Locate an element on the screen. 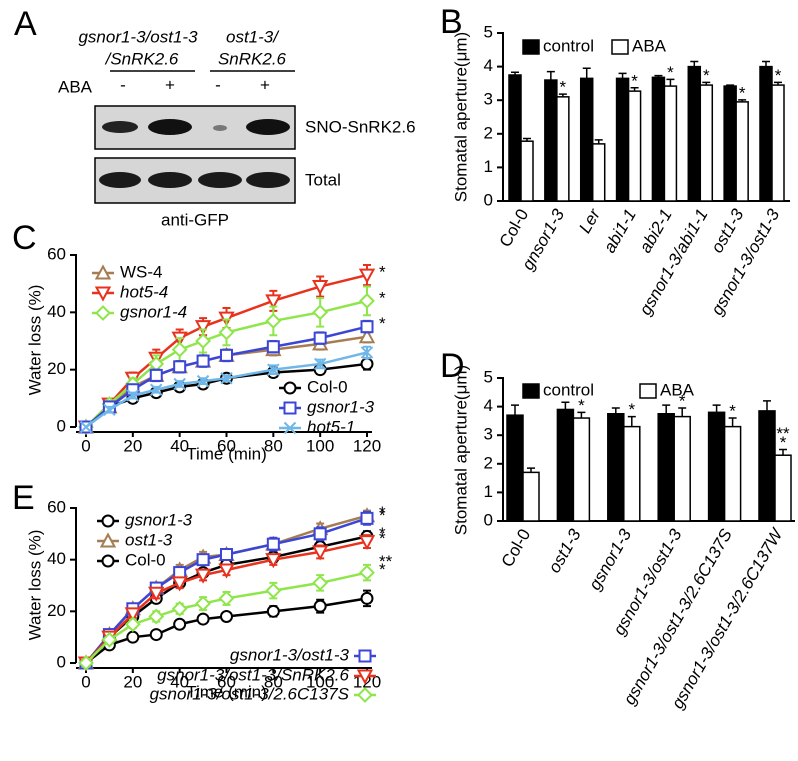 The width and height of the screenshot is (798, 761). lane-label: - is located at coordinates (218, 84).